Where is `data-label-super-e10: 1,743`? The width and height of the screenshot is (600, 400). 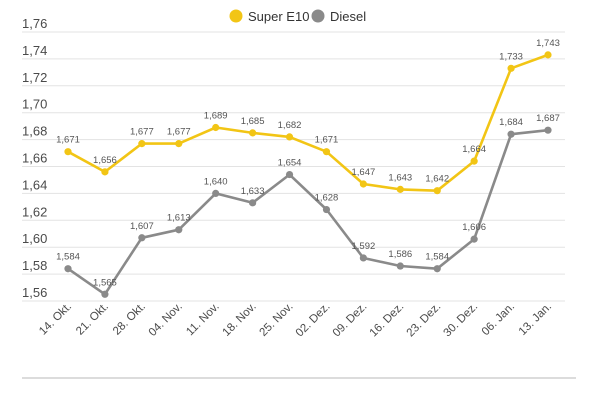 data-label-super-e10: 1,743 is located at coordinates (548, 43).